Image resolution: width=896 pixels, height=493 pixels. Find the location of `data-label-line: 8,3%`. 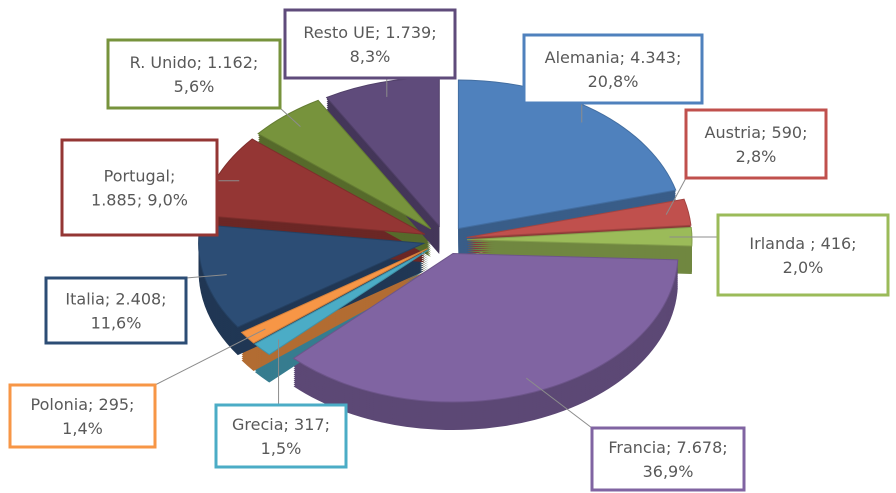

data-label-line: 8,3% is located at coordinates (370, 56).